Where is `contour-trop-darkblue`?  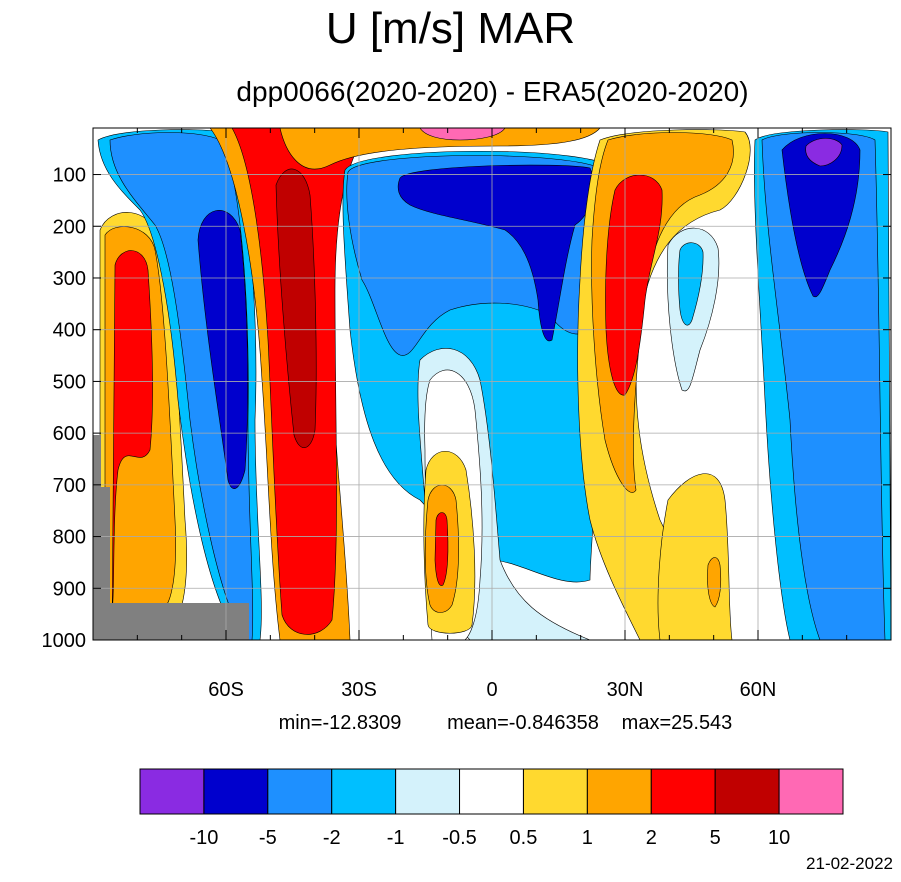 contour-trop-darkblue is located at coordinates (496, 253).